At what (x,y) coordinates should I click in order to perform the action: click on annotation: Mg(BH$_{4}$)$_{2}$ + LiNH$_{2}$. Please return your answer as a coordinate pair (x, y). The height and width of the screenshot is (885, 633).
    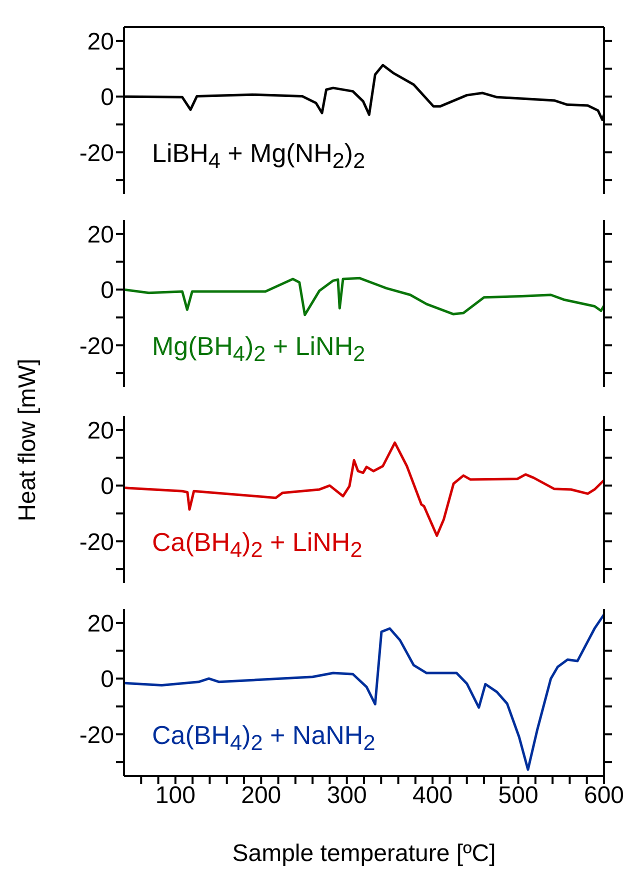
    Looking at the image, I should click on (259, 349).